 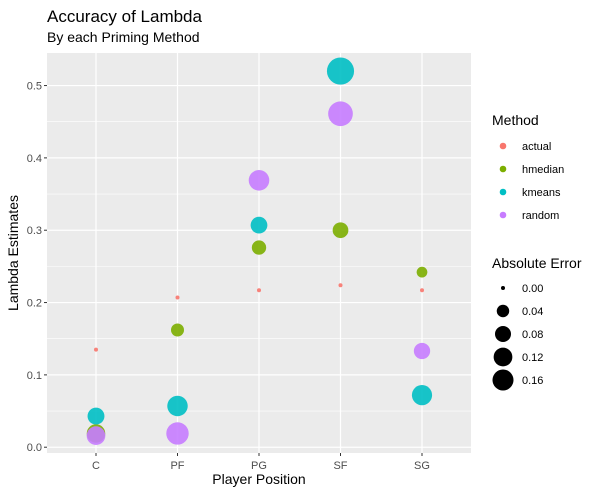 What do you see at coordinates (34, 159) in the screenshot?
I see `y-tick-label: 0.4` at bounding box center [34, 159].